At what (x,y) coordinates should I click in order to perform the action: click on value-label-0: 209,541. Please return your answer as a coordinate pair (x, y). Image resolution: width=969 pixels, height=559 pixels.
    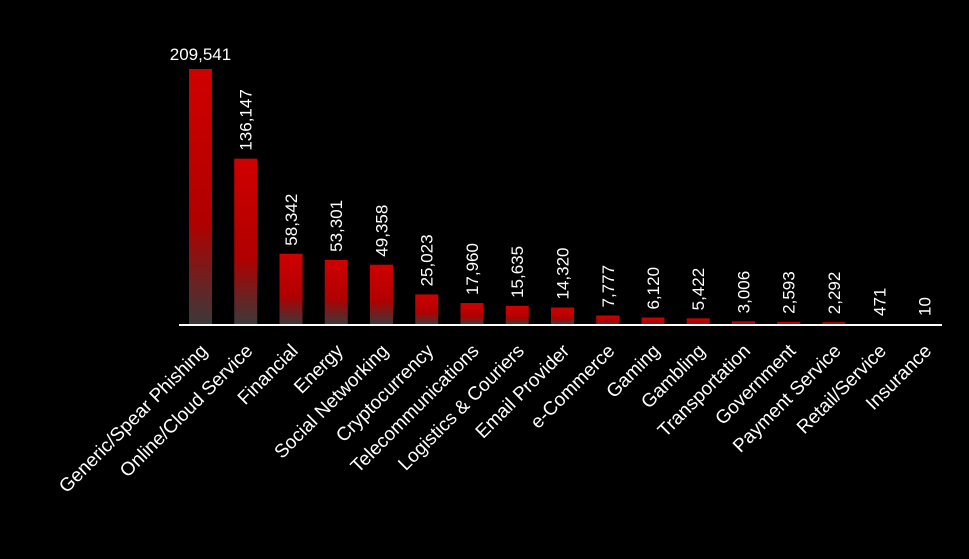
    Looking at the image, I should click on (200, 54).